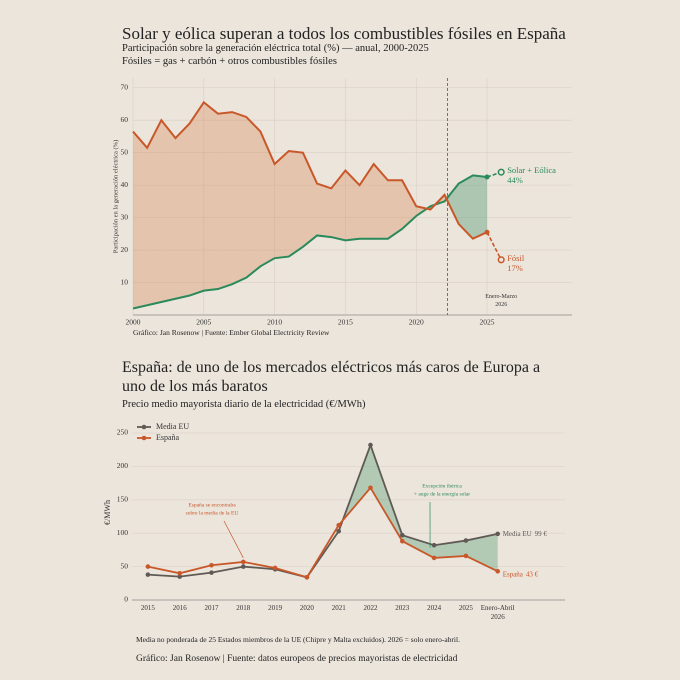 This screenshot has width=680, height=680. I want to click on series-label: Media EU, so click(517, 533).